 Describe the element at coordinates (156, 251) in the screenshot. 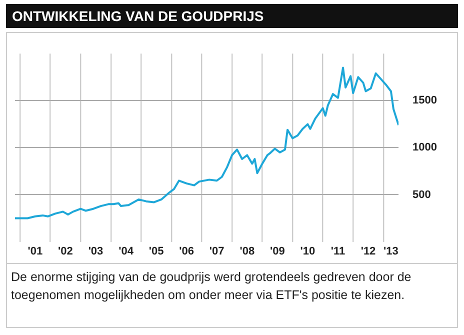

I see `x-tick-label: '05` at that location.